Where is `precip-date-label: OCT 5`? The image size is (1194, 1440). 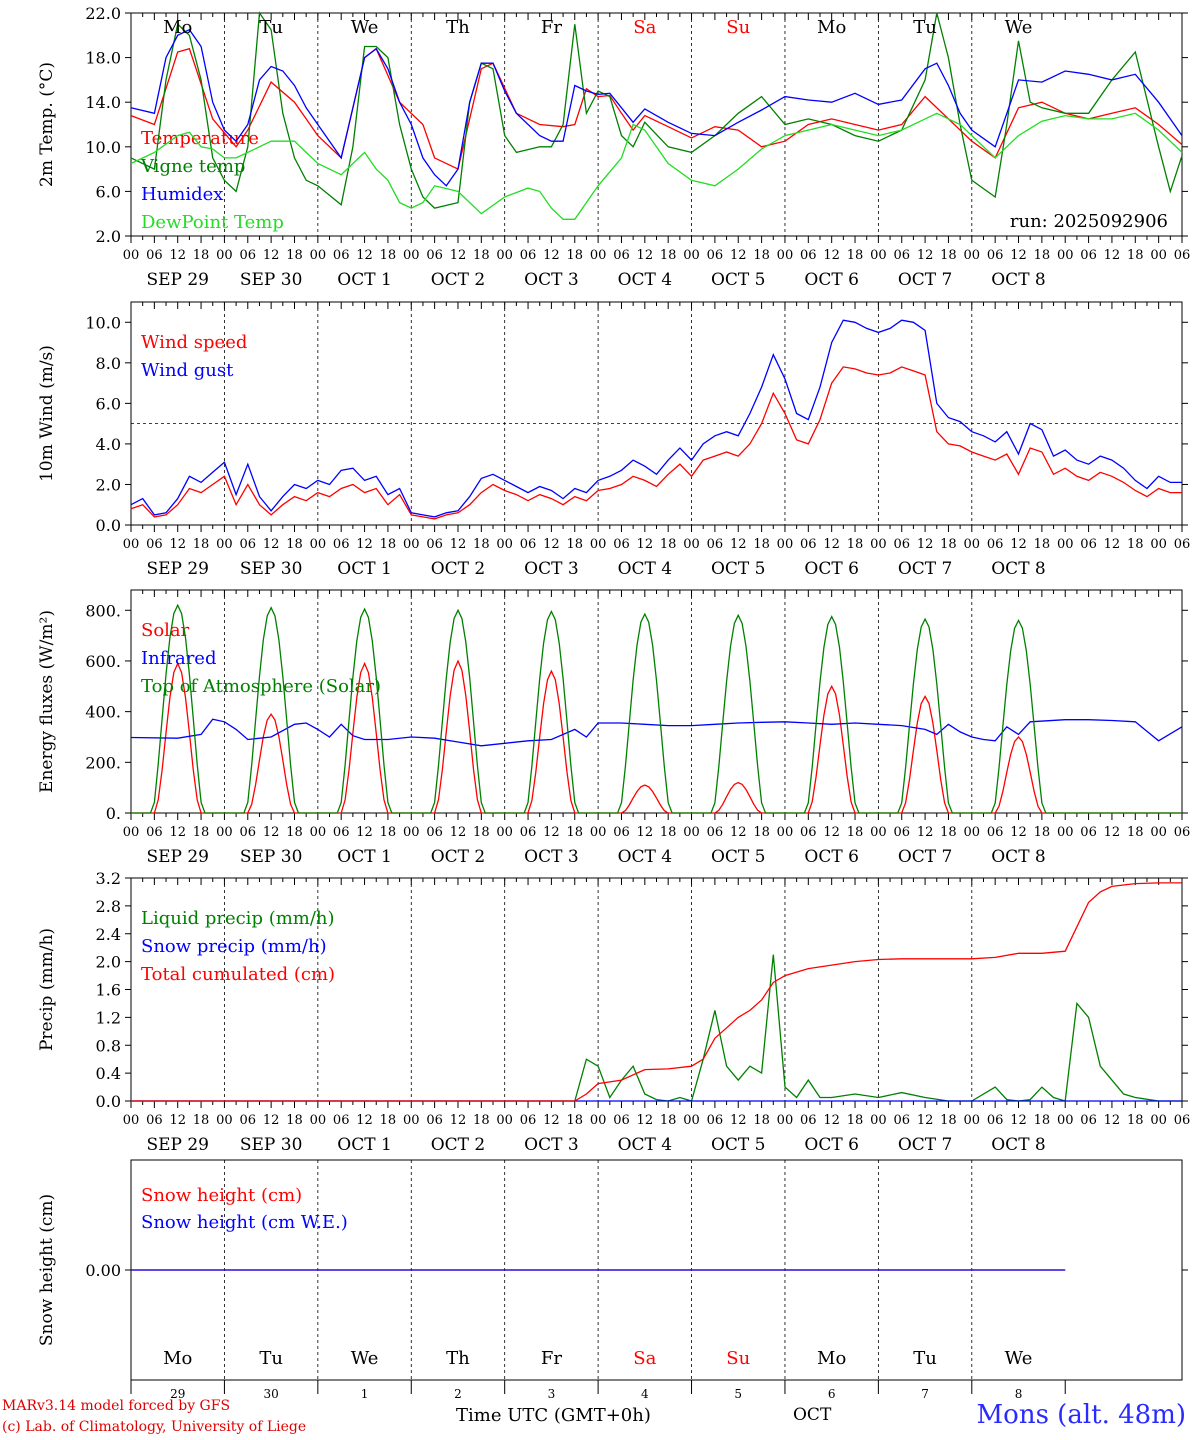 precip-date-label: OCT 5 is located at coordinates (738, 1145).